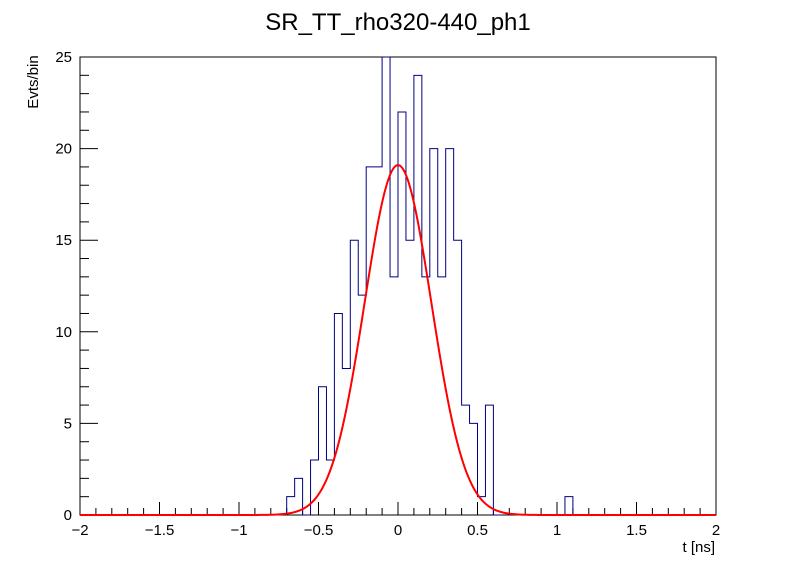  I want to click on x-tick-label: −1, so click(238, 530).